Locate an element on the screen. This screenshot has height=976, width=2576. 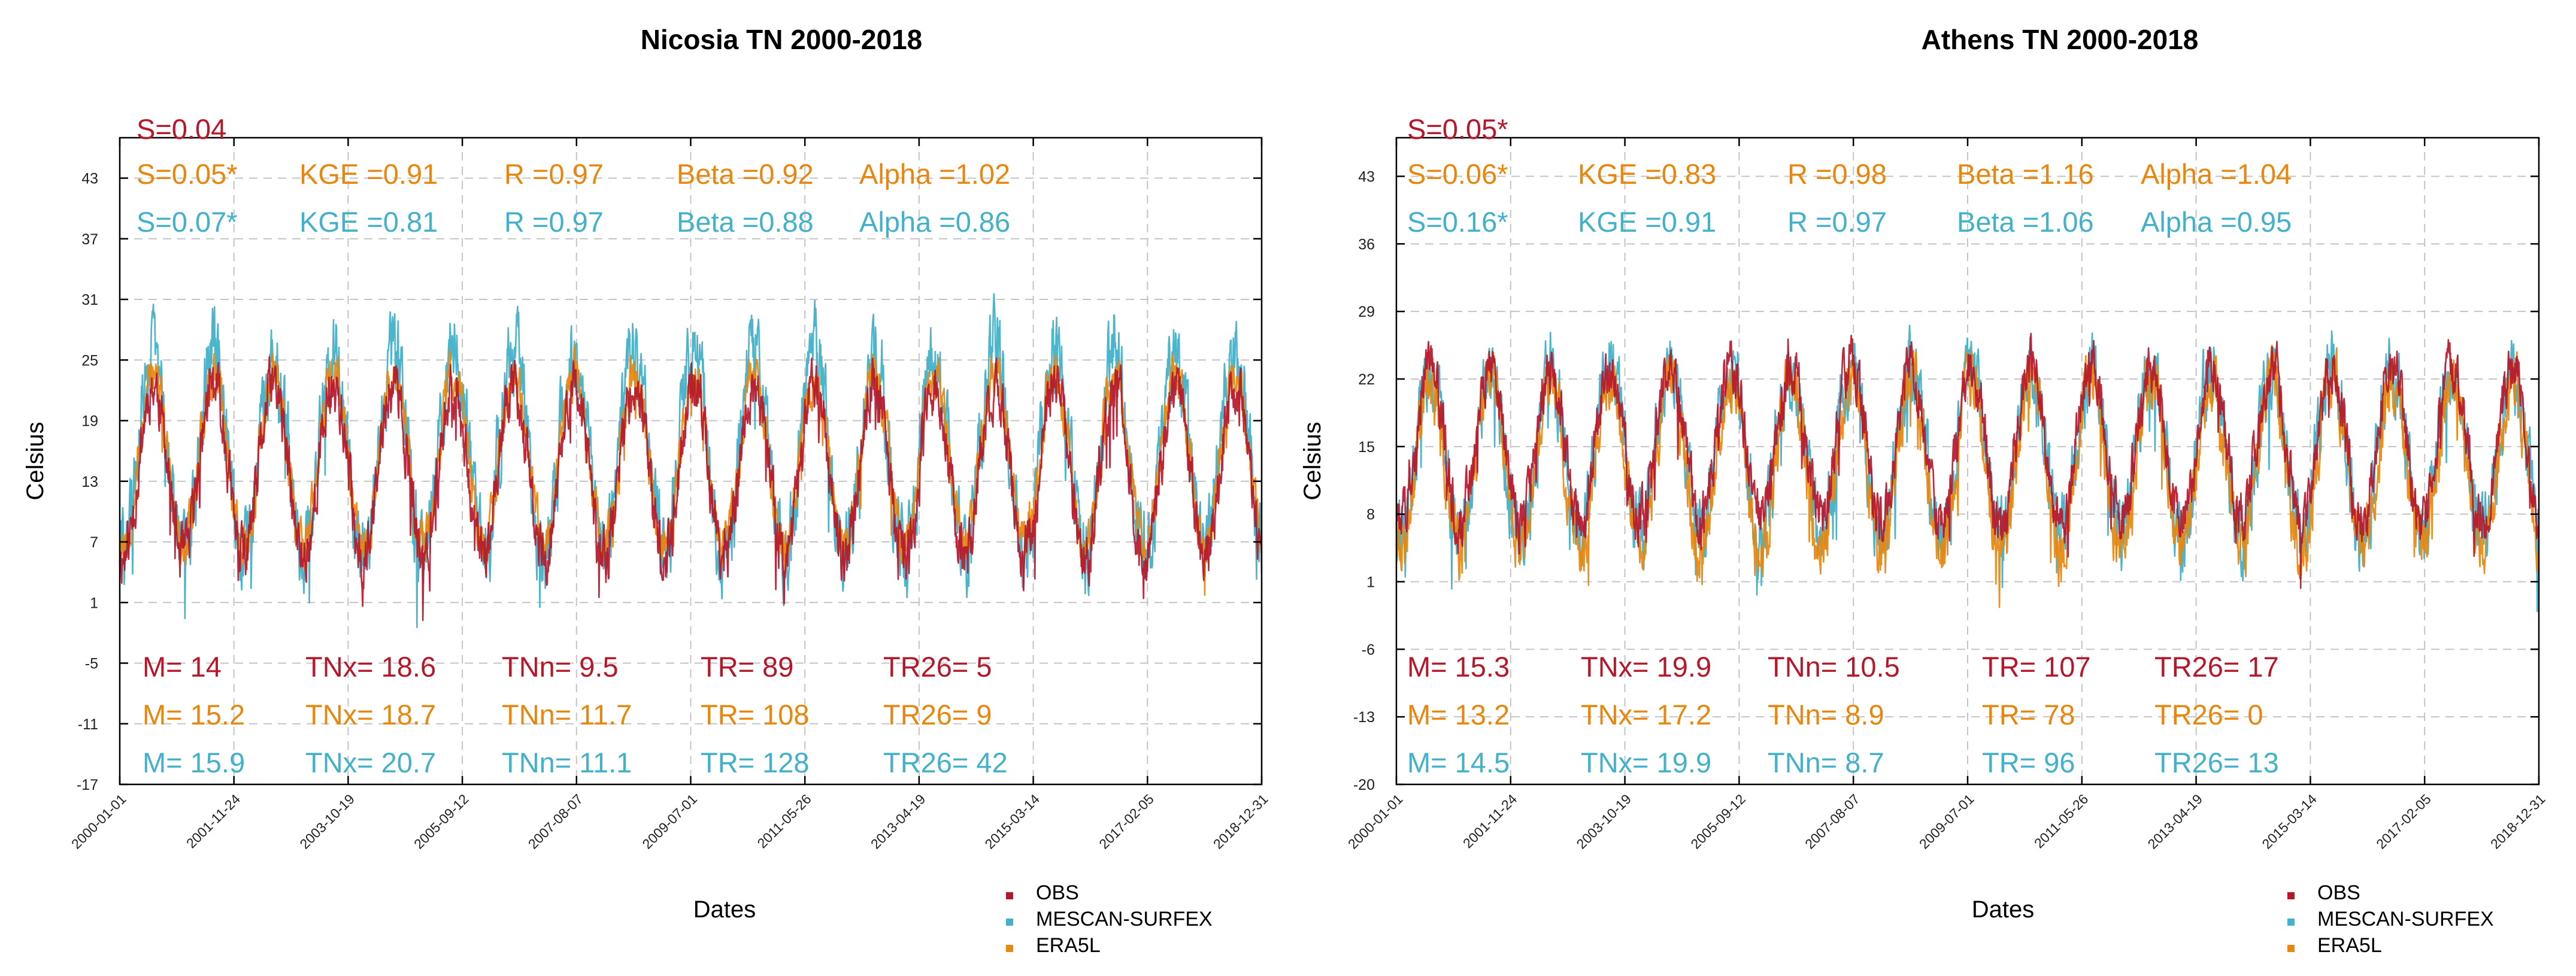
y-tick-label: -5 is located at coordinates (91, 664).